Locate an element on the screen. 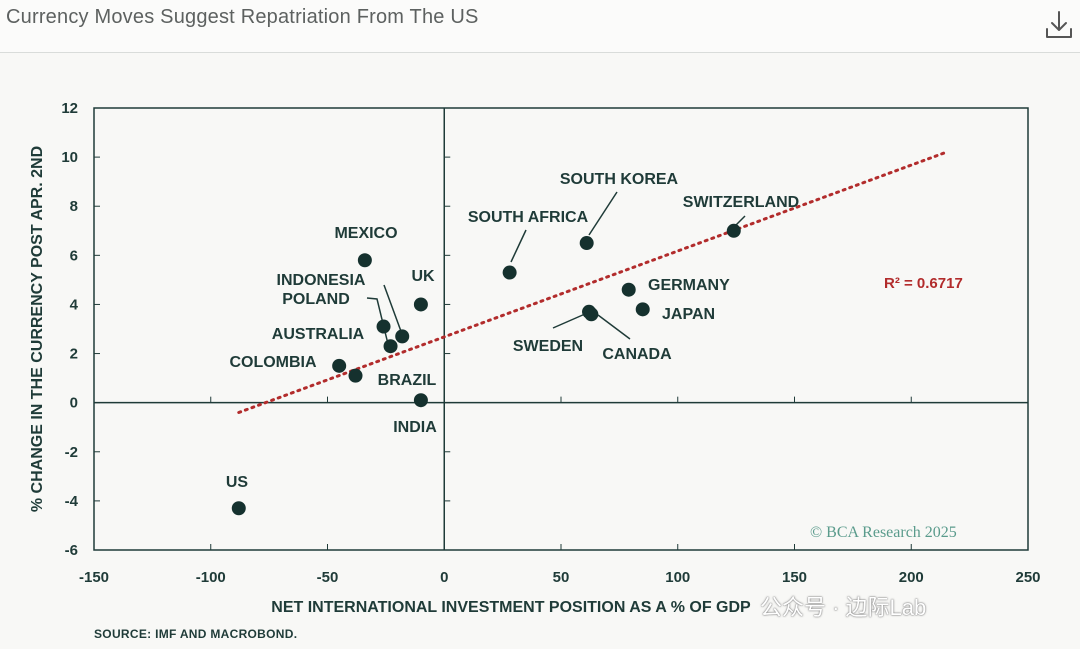 The height and width of the screenshot is (649, 1080). y-tick-label: 6 is located at coordinates (74, 255).